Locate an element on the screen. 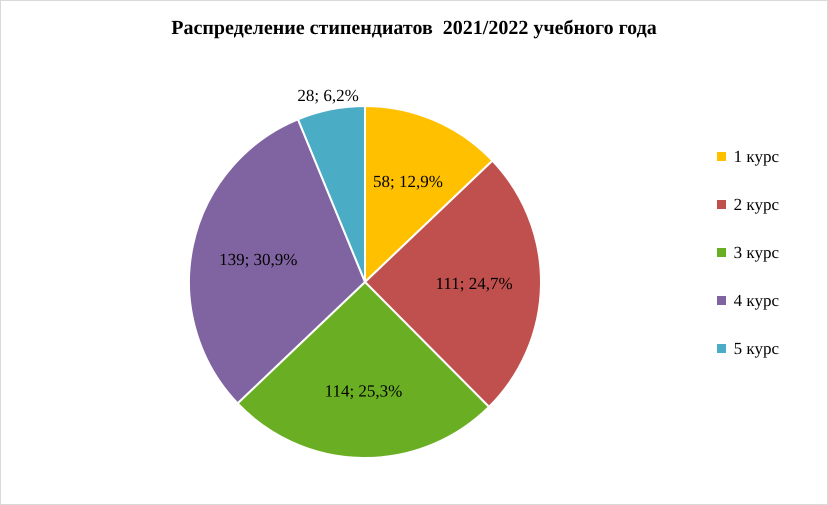 The height and width of the screenshot is (505, 828). data-label: 114; 25,3% is located at coordinates (363, 391).